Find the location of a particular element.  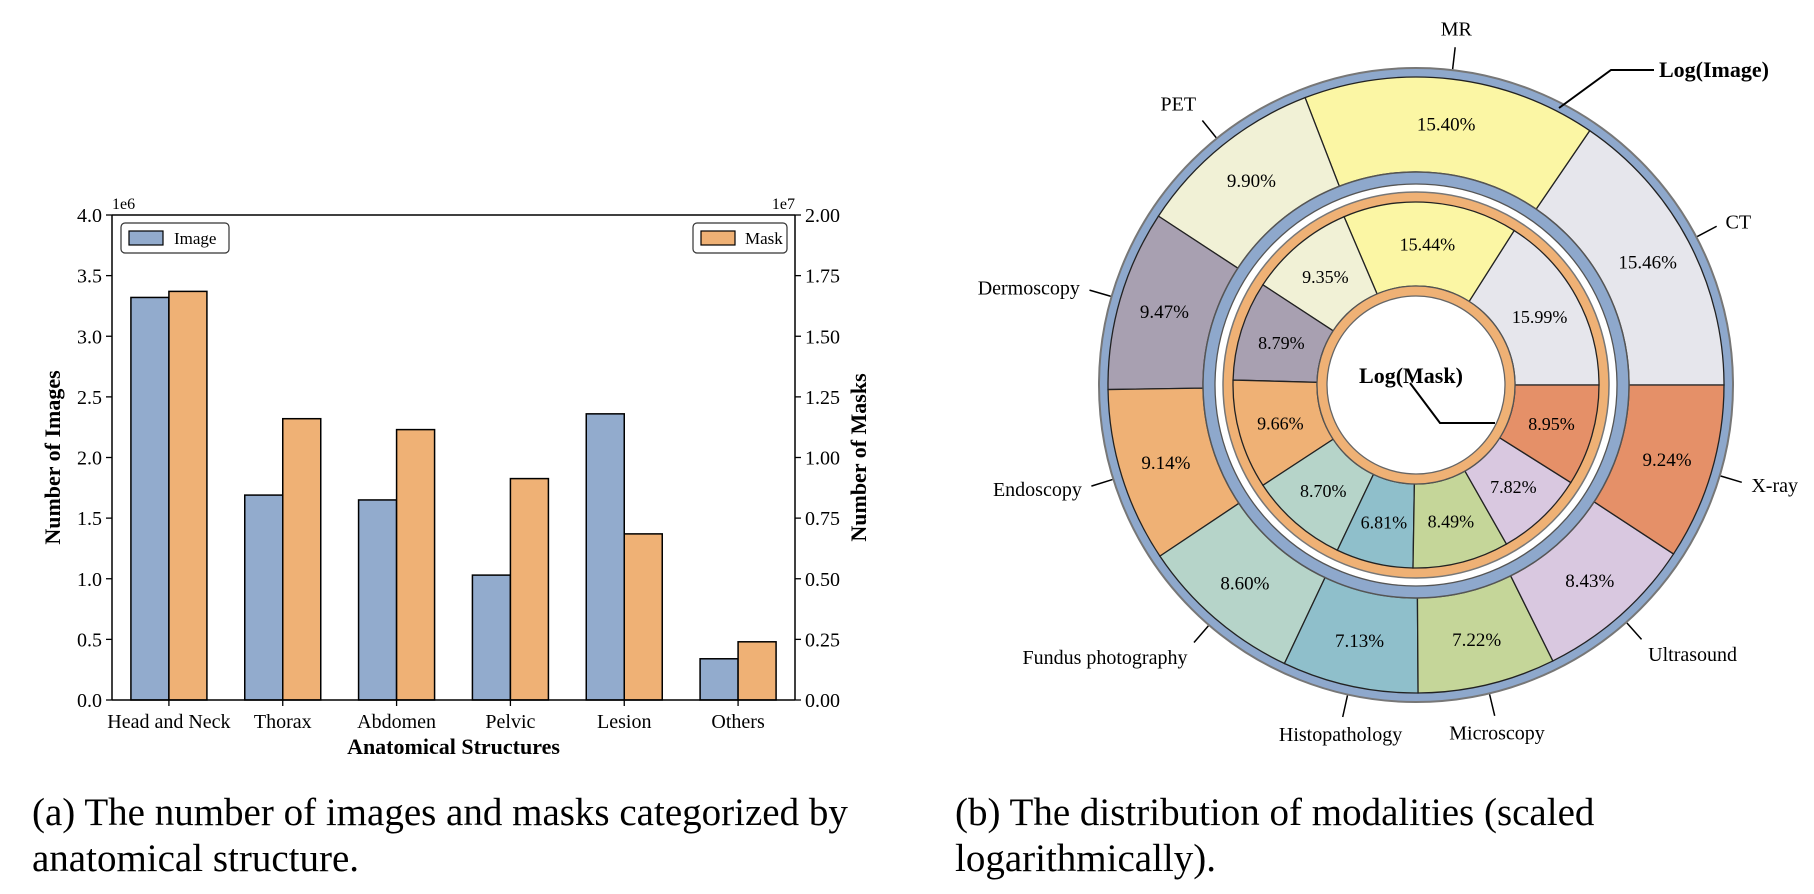

log-mask-label: Log(Mask) is located at coordinates (1411, 375).